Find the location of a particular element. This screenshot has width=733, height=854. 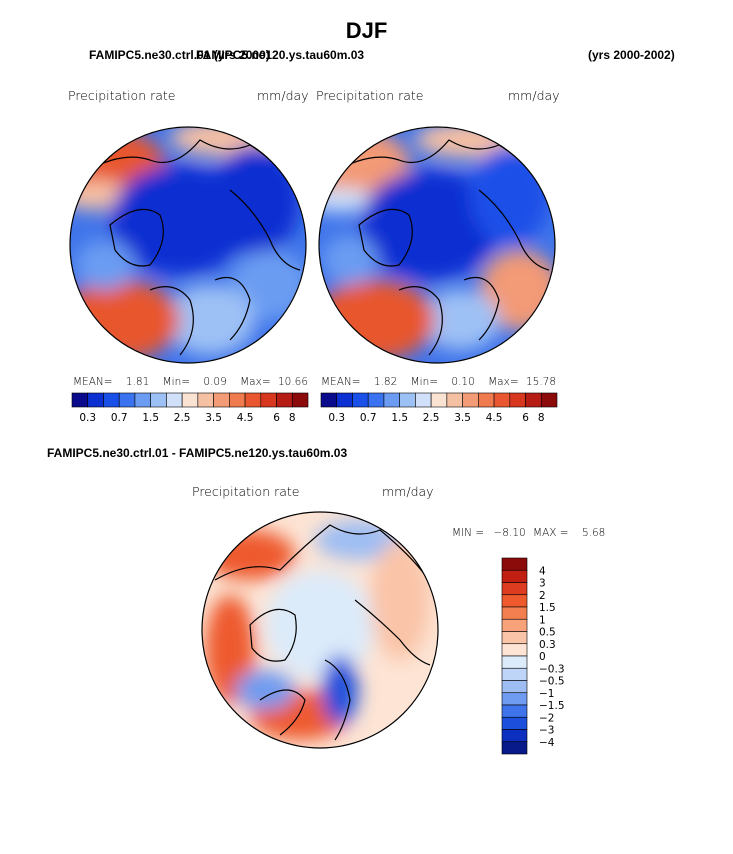

panel1-colorbar-label: 6 is located at coordinates (276, 418).